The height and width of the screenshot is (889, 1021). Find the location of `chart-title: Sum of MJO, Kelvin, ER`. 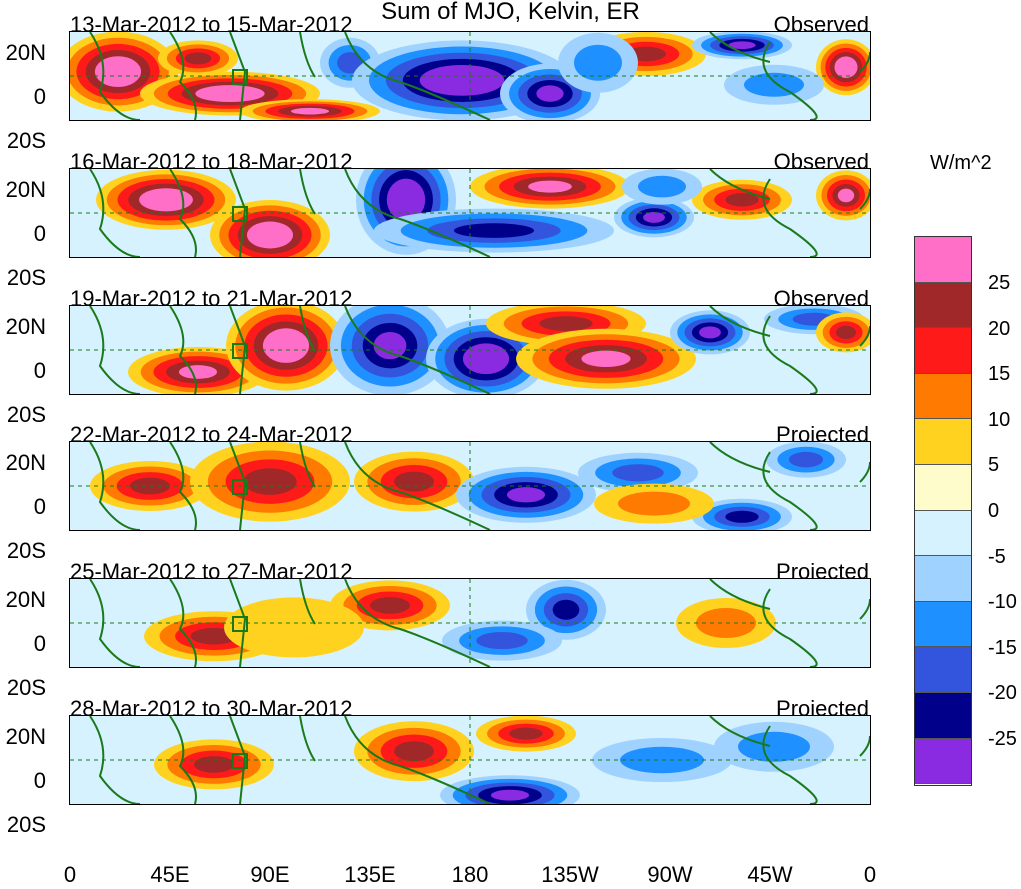

chart-title: Sum of MJO, Kelvin, ER is located at coordinates (510, 12).